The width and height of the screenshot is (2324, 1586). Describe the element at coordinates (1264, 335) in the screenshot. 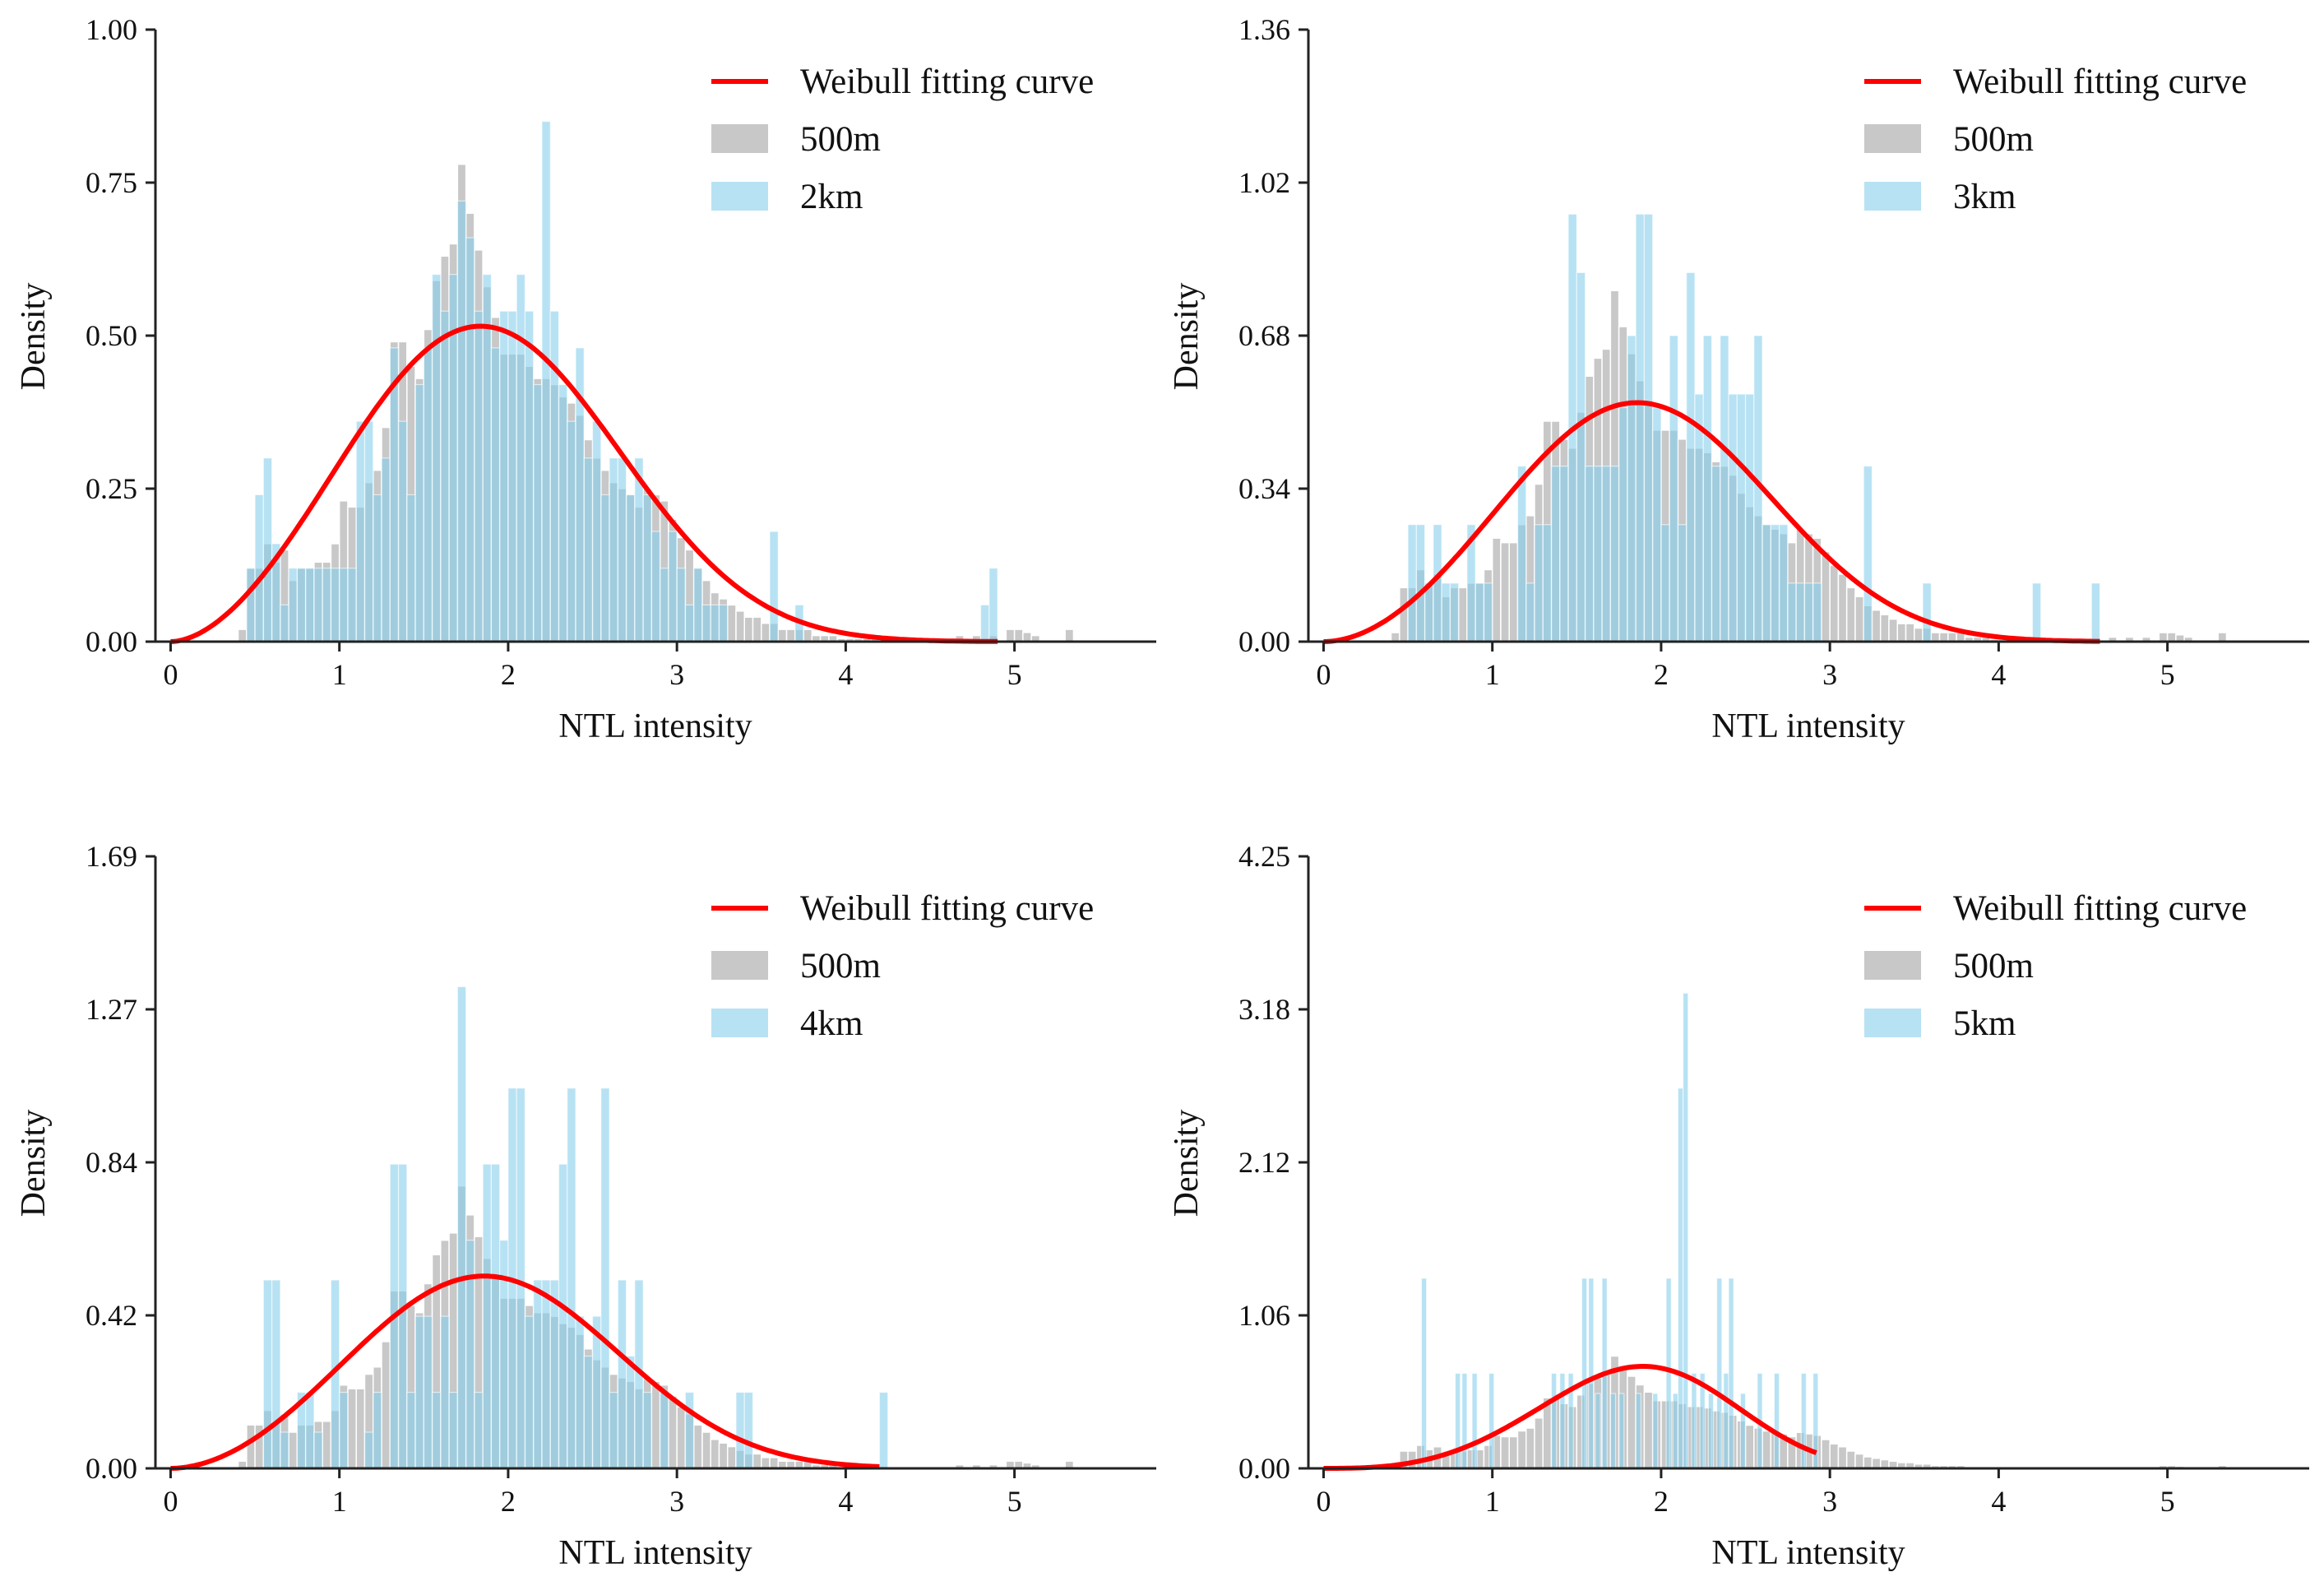

I see `y-tick-label: 0.68` at that location.